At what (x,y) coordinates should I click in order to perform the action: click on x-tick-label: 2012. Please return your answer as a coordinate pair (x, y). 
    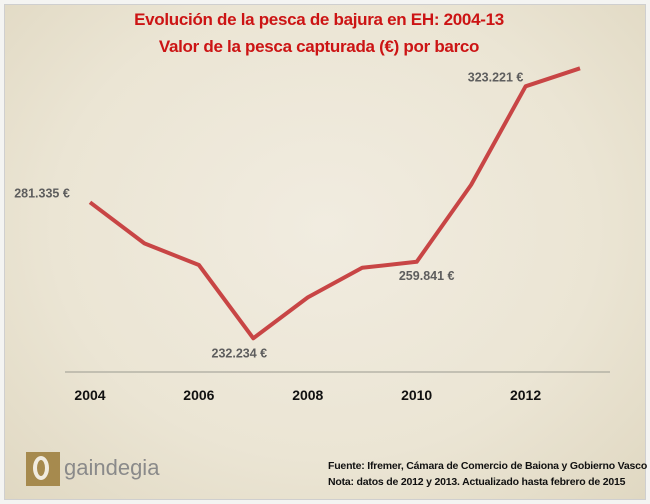
    Looking at the image, I should click on (525, 395).